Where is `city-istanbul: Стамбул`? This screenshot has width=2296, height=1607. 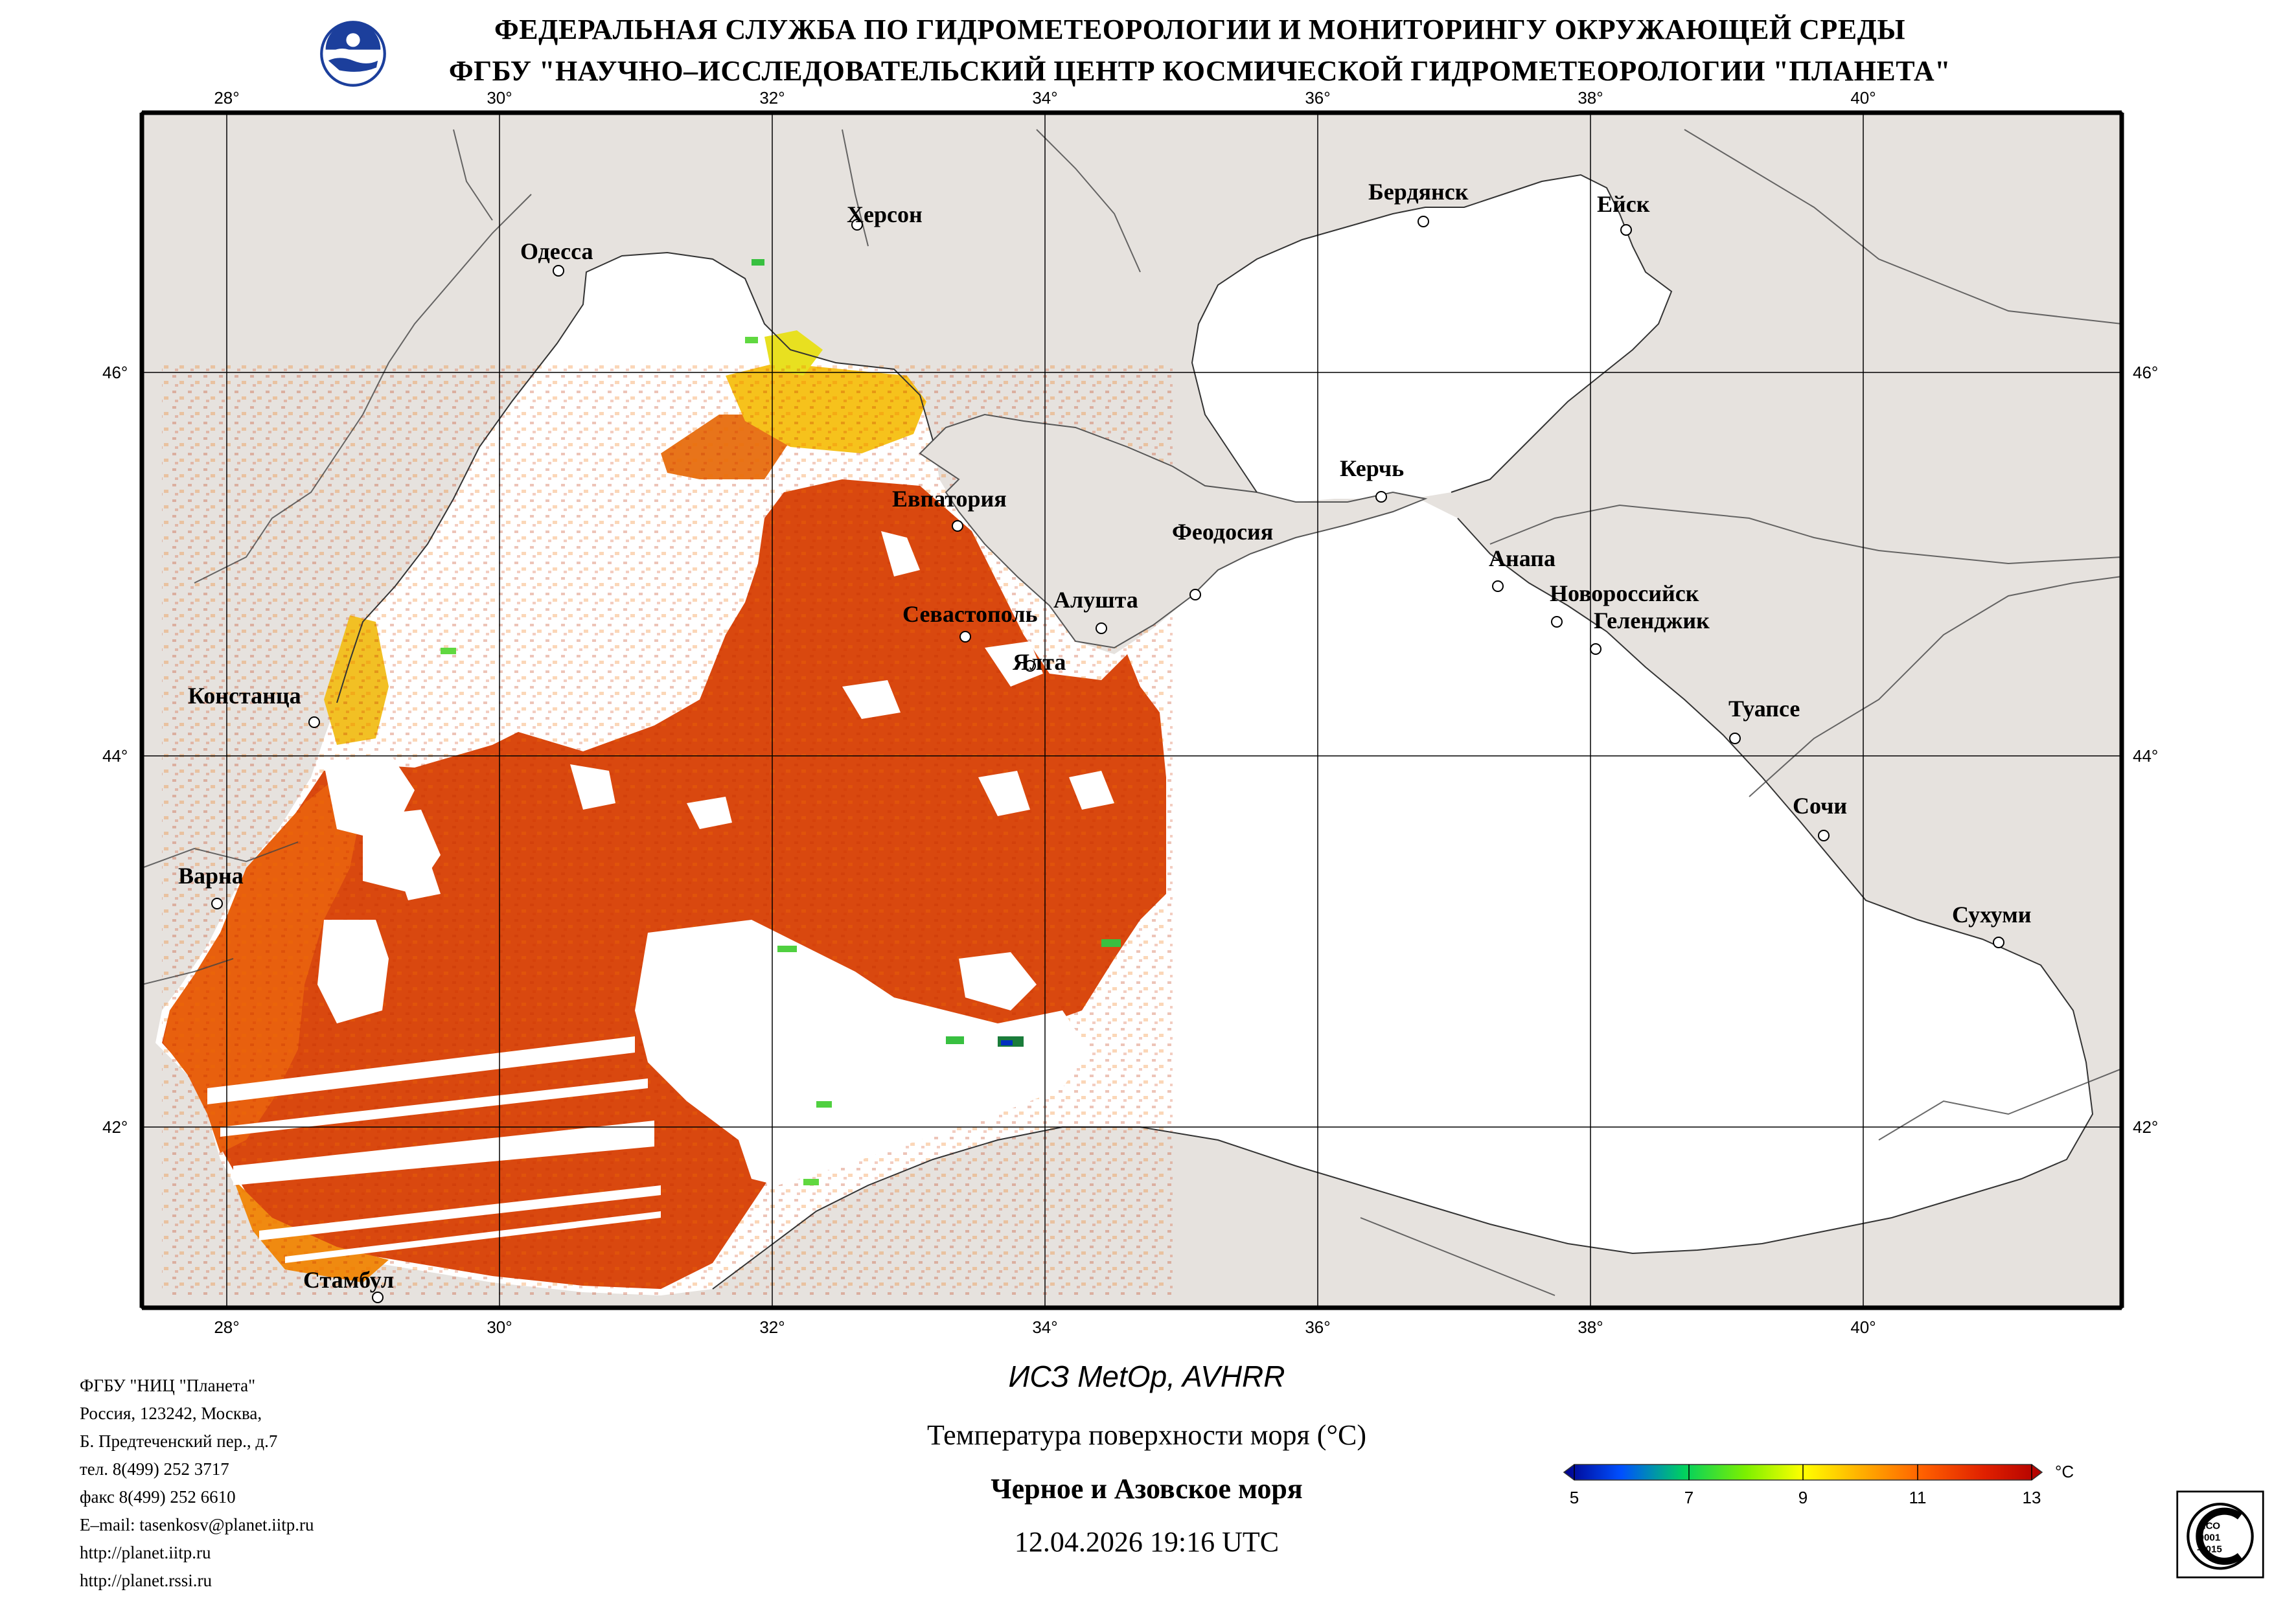 city-istanbul: Стамбул is located at coordinates (348, 1285).